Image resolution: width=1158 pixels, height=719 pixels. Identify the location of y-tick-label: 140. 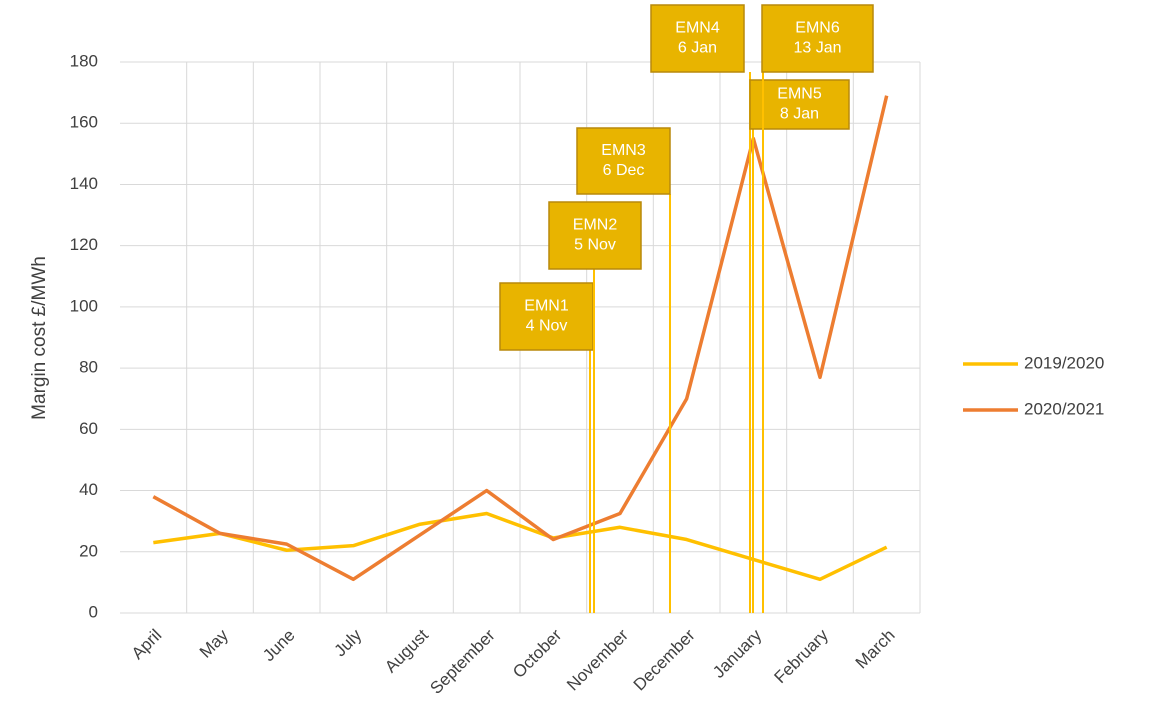
(84, 183).